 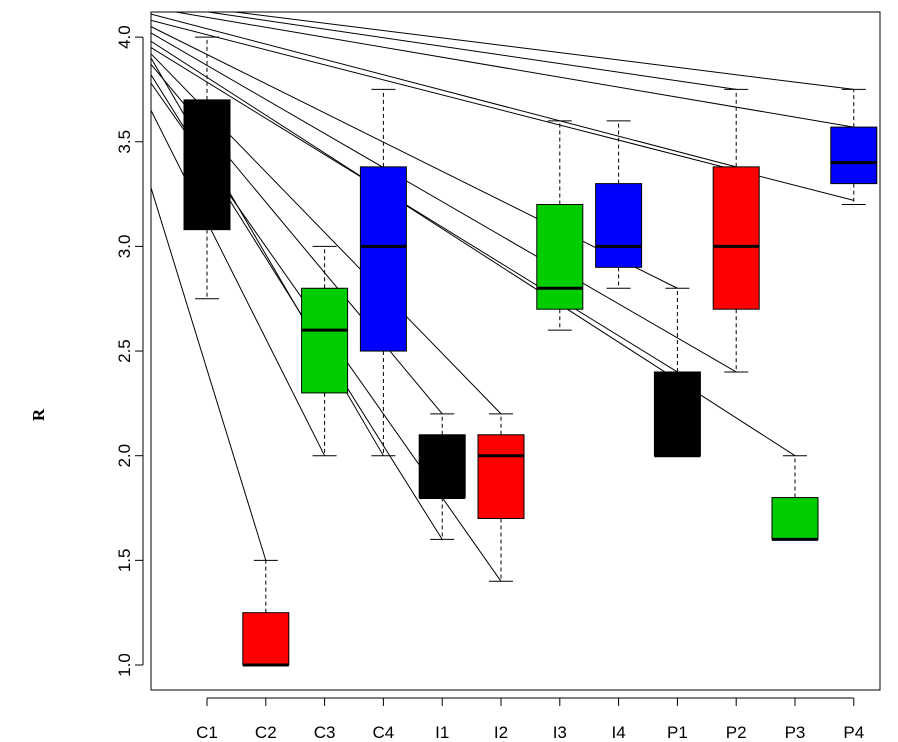 I want to click on box-I1, so click(x=442, y=476).